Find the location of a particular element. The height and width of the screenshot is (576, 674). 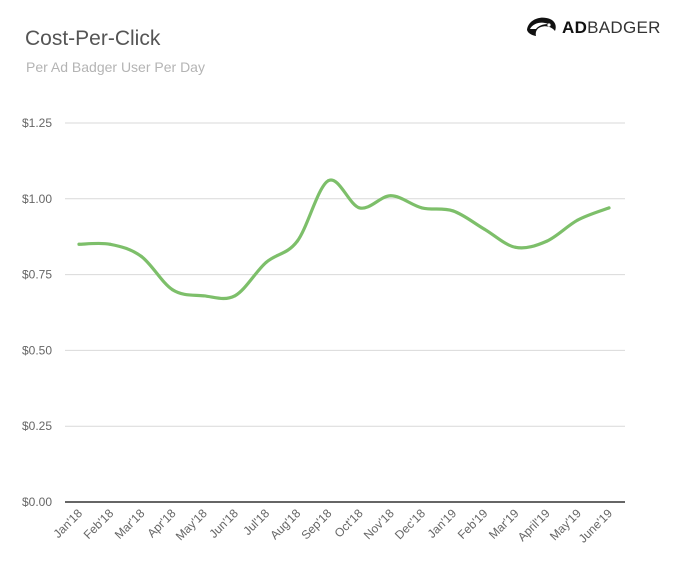

y-tick-label: $0.75 is located at coordinates (37, 275).